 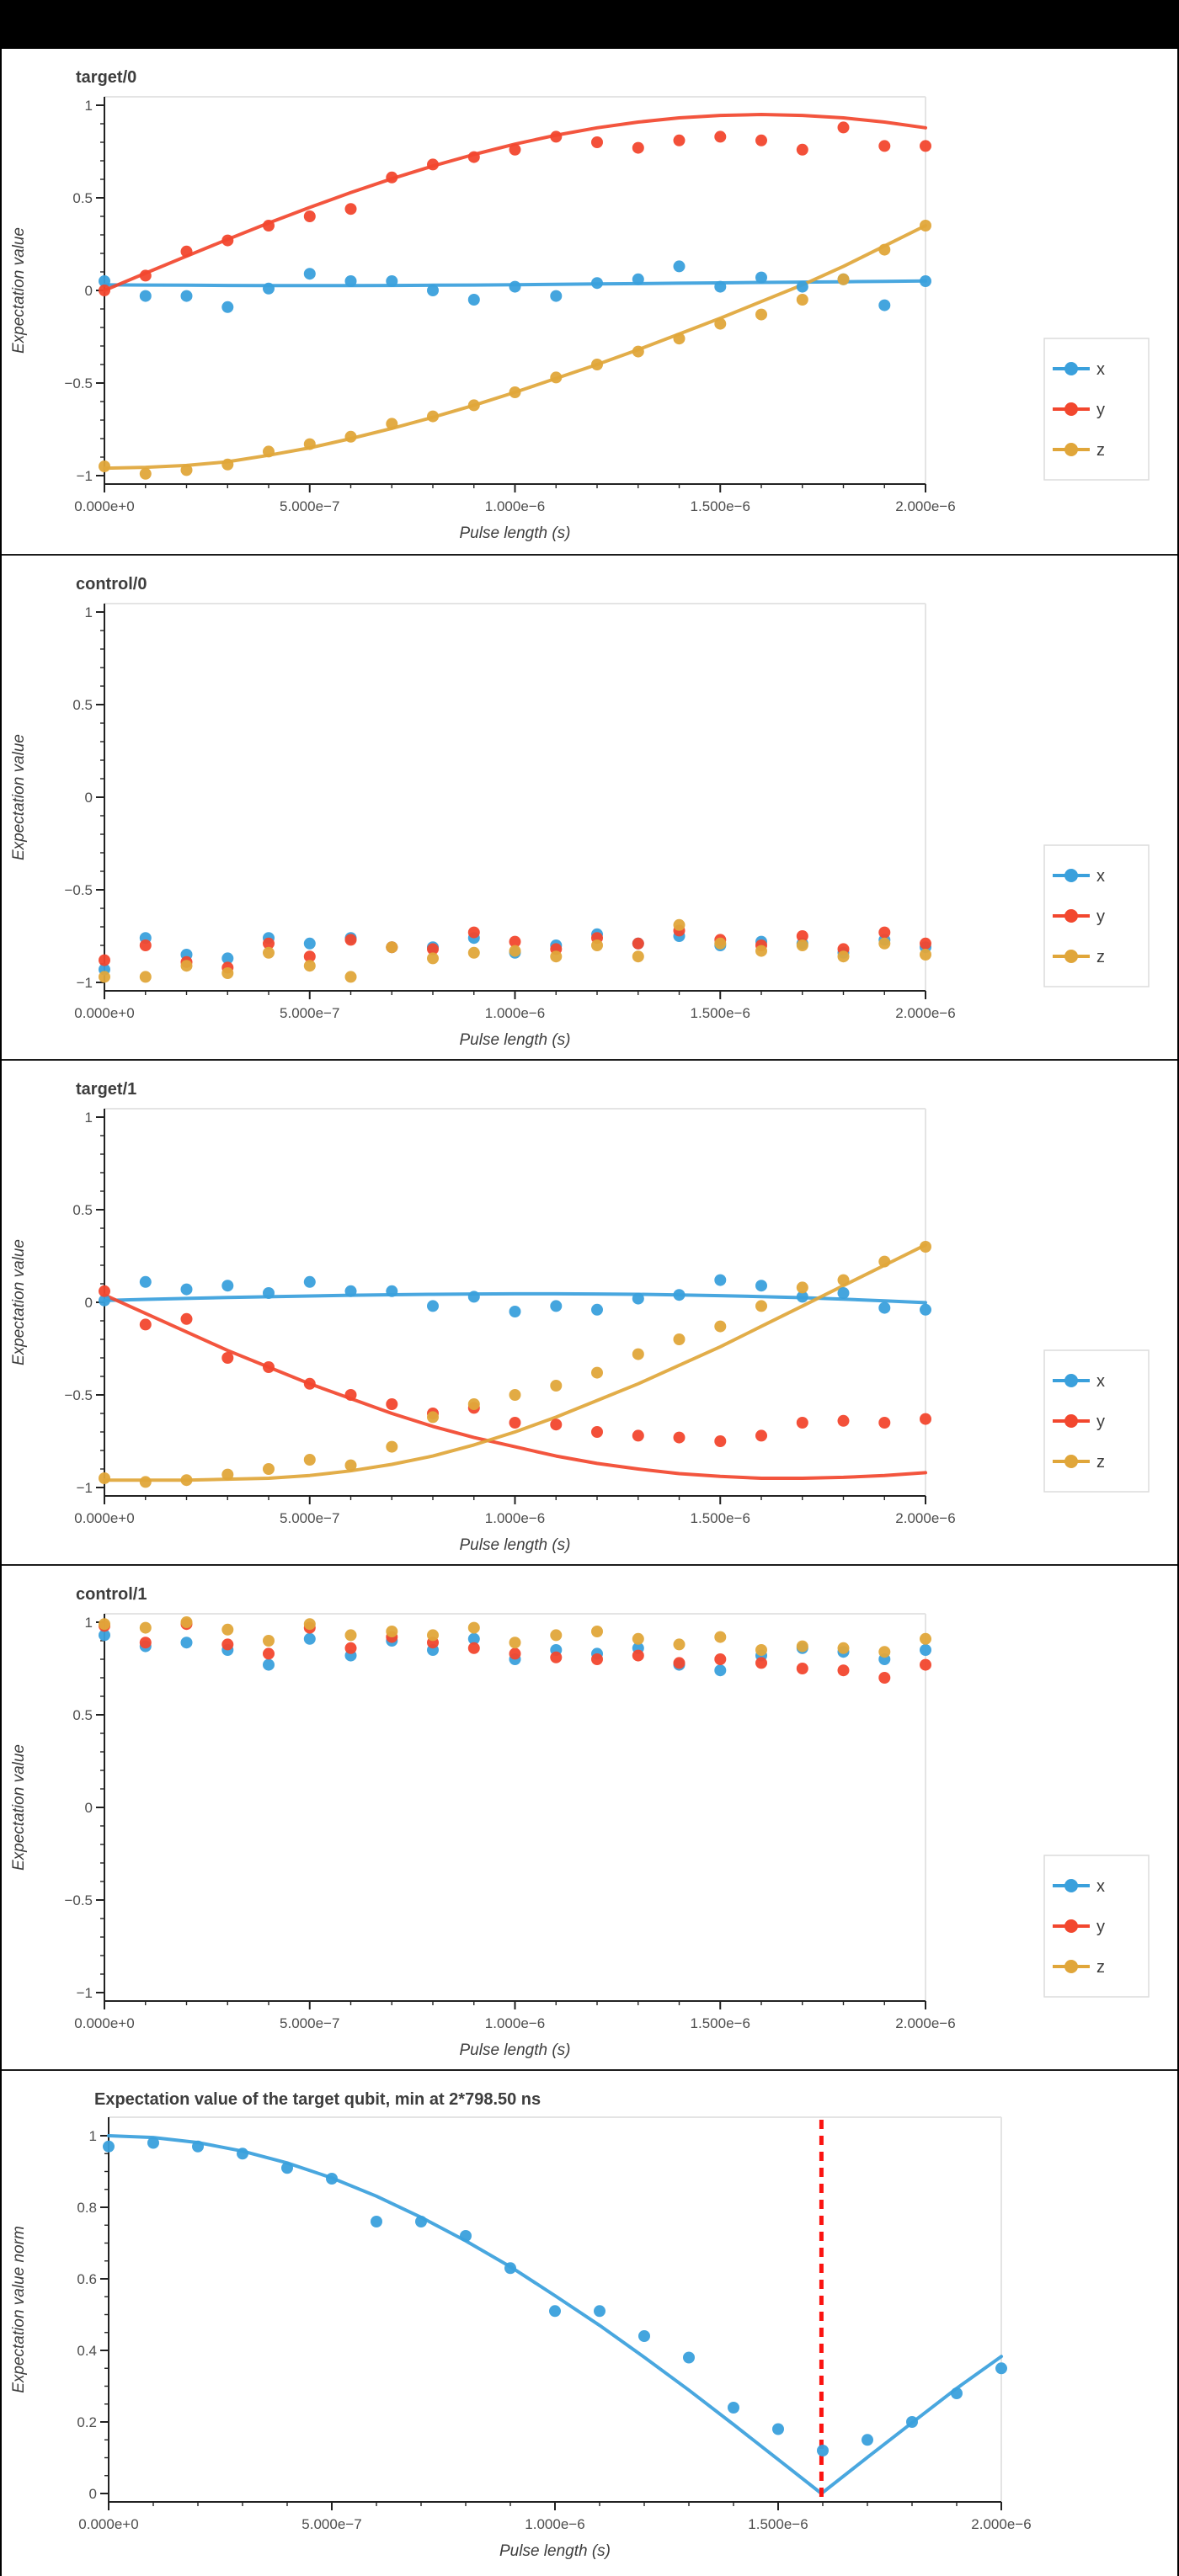 I want to click on series-line-x, so click(x=515, y=1298).